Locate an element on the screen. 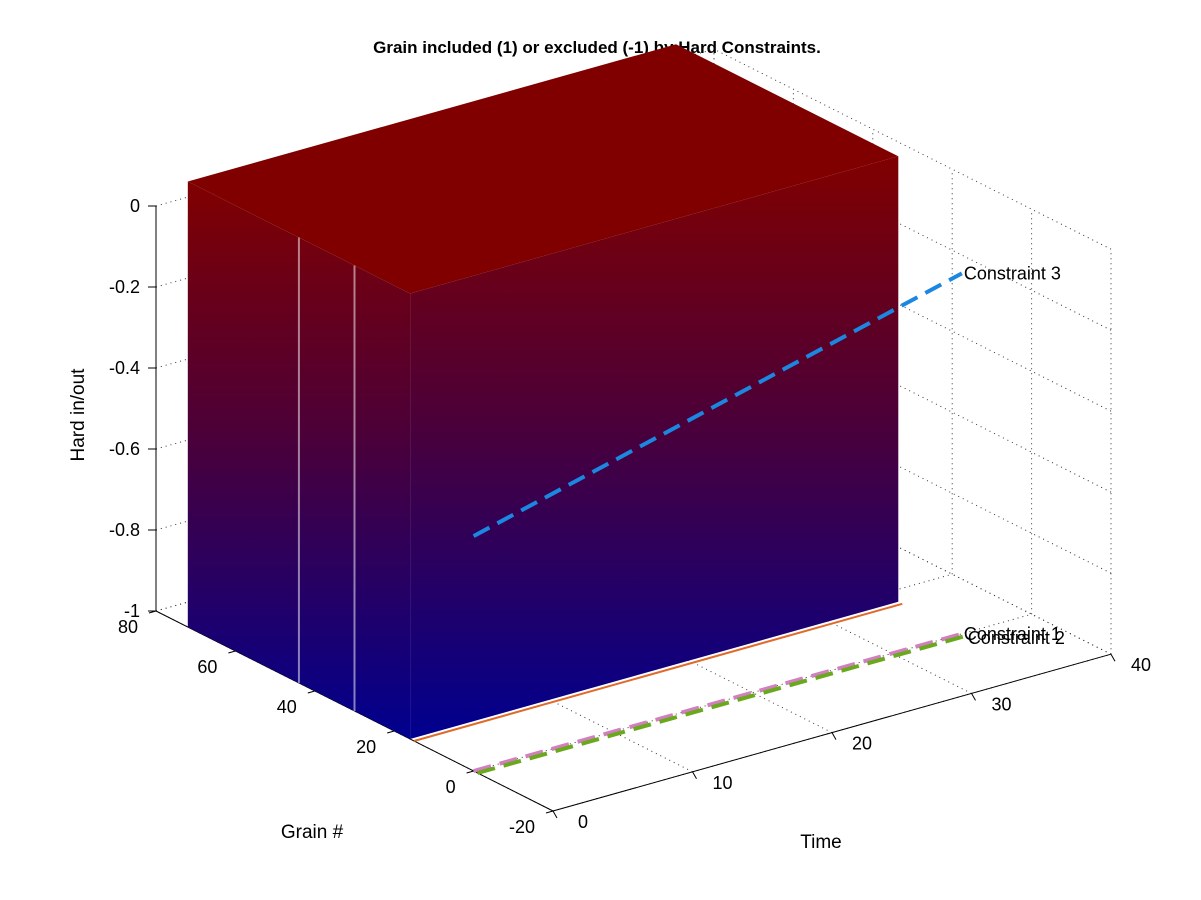  y-tick-label: 40 is located at coordinates (287, 707).